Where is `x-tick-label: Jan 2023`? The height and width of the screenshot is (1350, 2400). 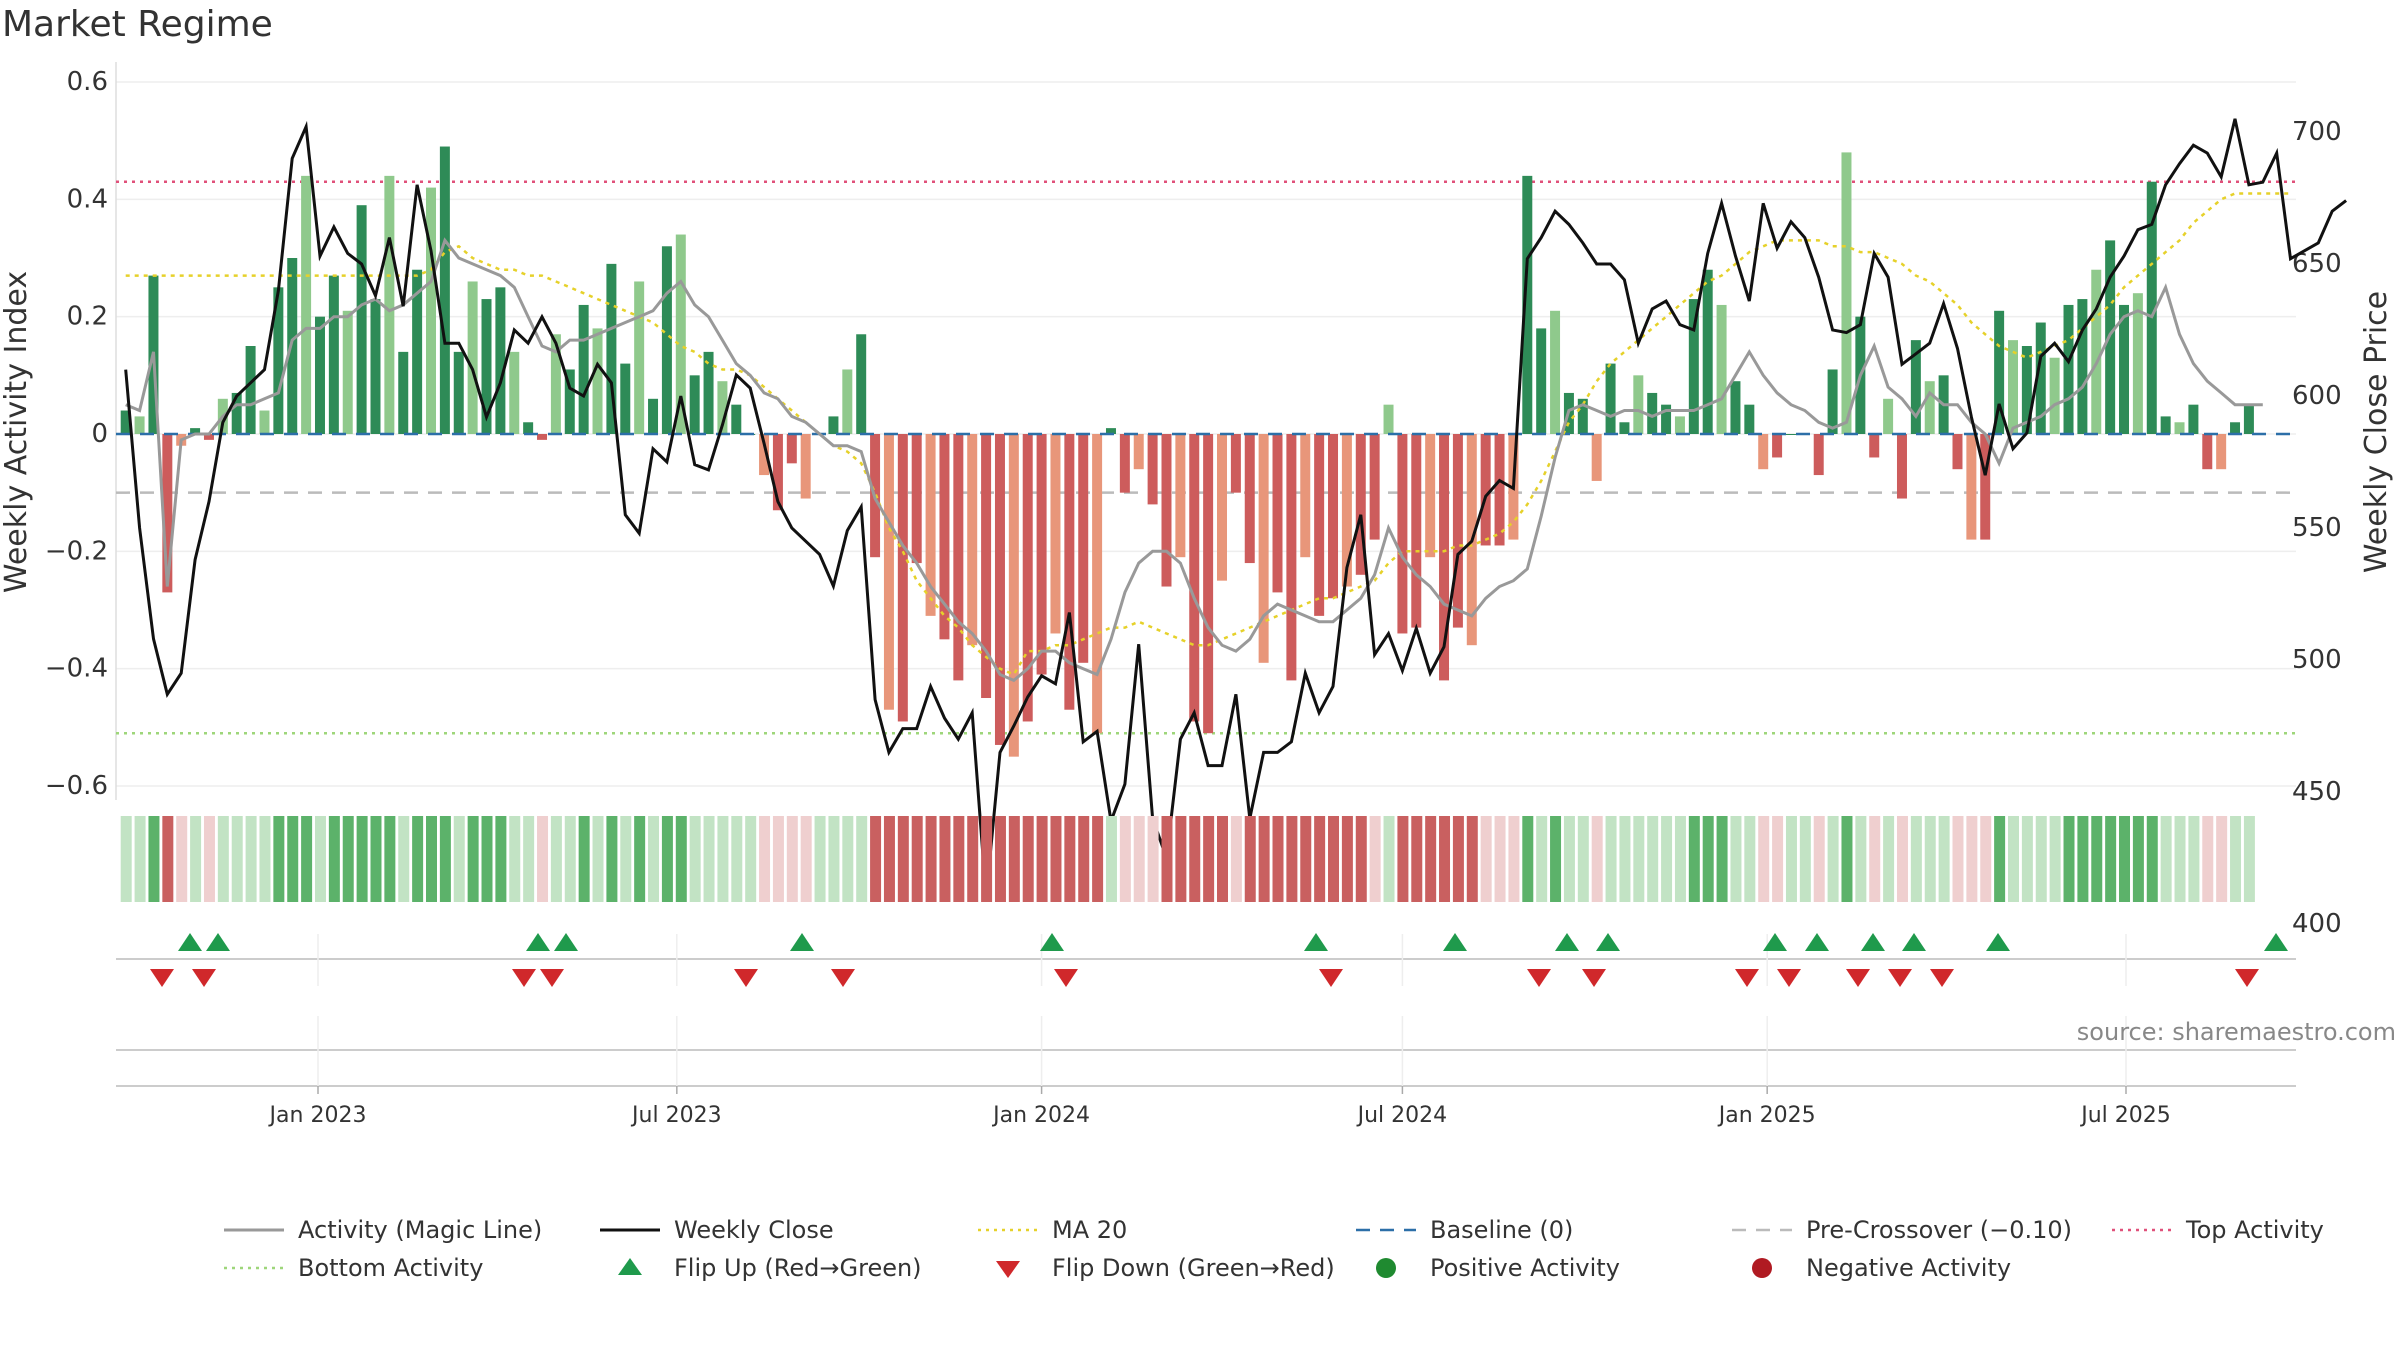
x-tick-label: Jan 2023 is located at coordinates (317, 1115).